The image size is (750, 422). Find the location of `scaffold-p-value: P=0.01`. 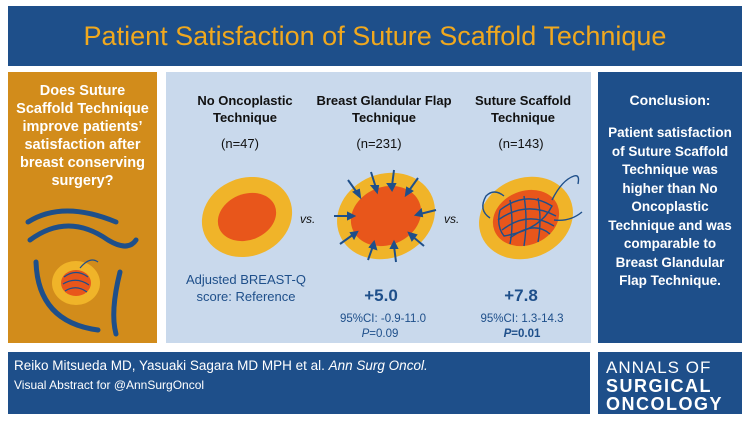

scaffold-p-value: P=0.01 is located at coordinates (522, 334).